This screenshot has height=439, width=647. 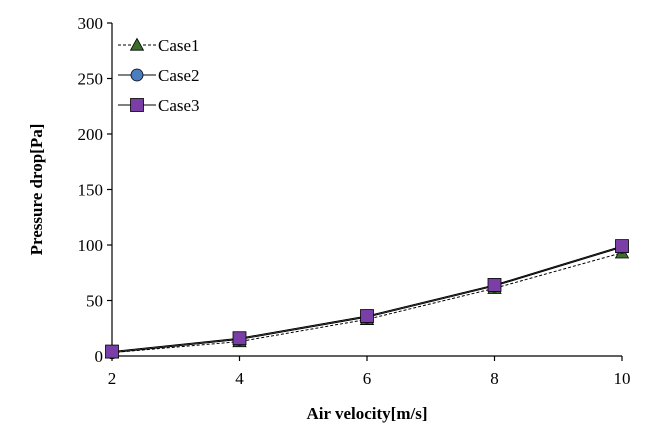 I want to click on legend: Case1 Case2 Case3, so click(x=159, y=75).